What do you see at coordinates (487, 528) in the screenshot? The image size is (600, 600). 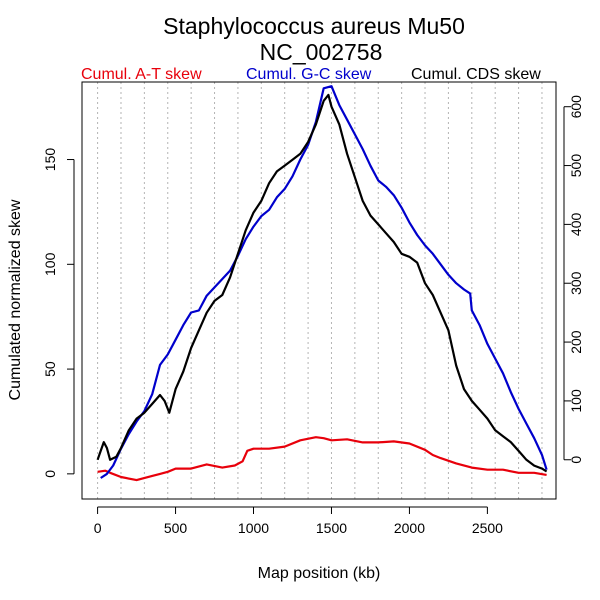 I see `x-tick-label: 2500` at bounding box center [487, 528].